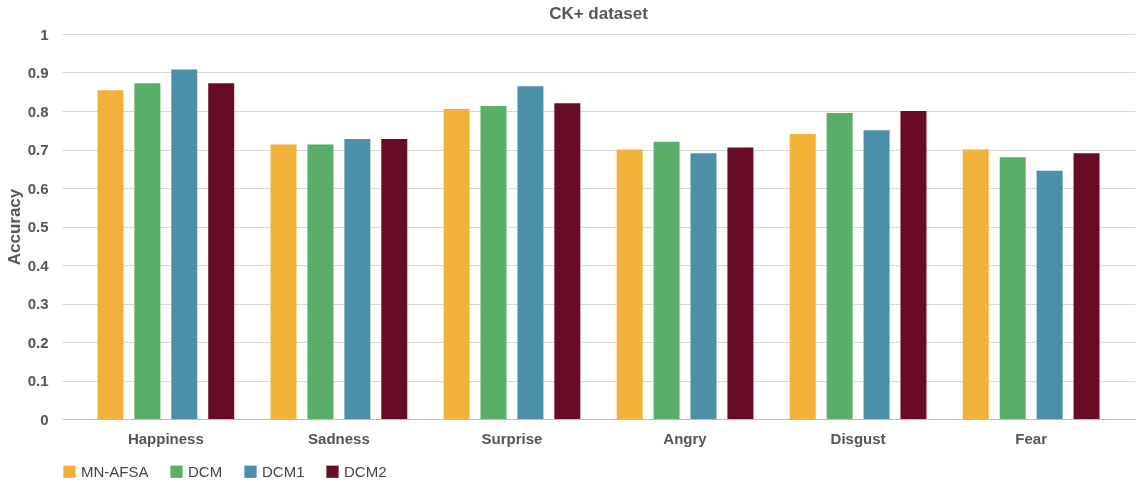  What do you see at coordinates (38, 149) in the screenshot?
I see `y-tick-label: 0.7` at bounding box center [38, 149].